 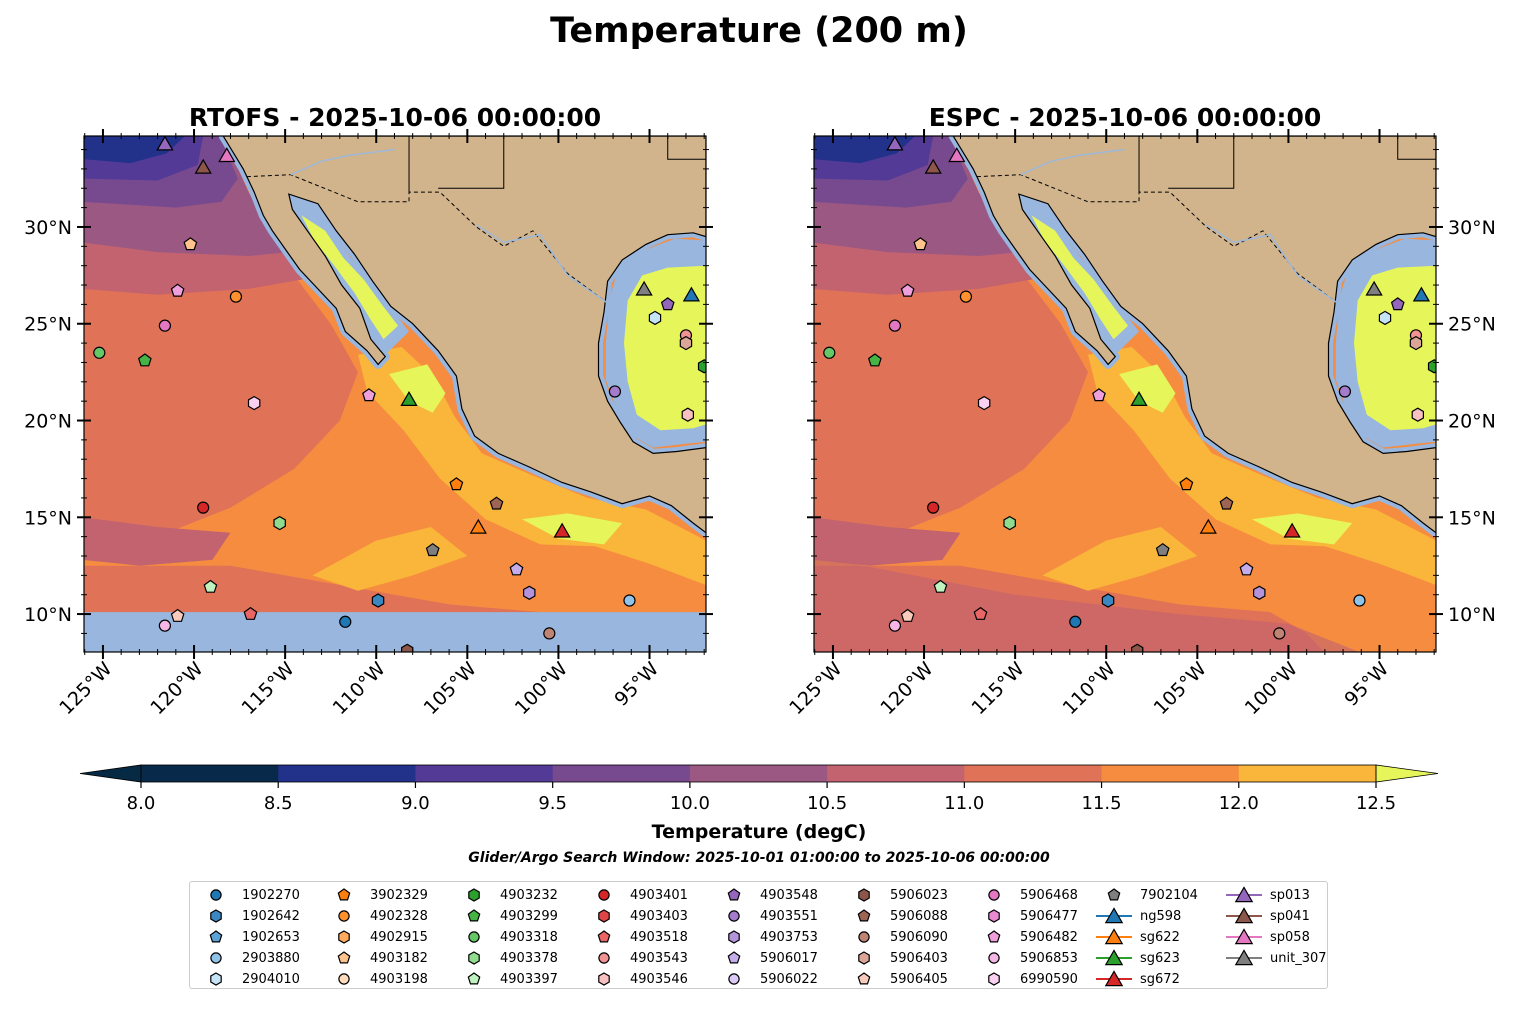 What do you see at coordinates (529, 895) in the screenshot?
I see `legend-label: 4903232` at bounding box center [529, 895].